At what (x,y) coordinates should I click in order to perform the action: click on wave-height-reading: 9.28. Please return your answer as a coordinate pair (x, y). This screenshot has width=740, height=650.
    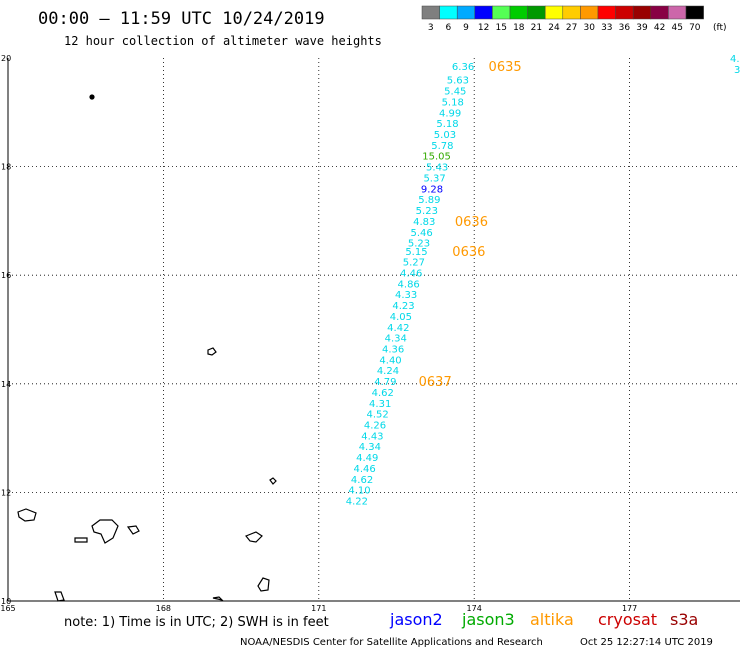
    Looking at the image, I should click on (432, 189).